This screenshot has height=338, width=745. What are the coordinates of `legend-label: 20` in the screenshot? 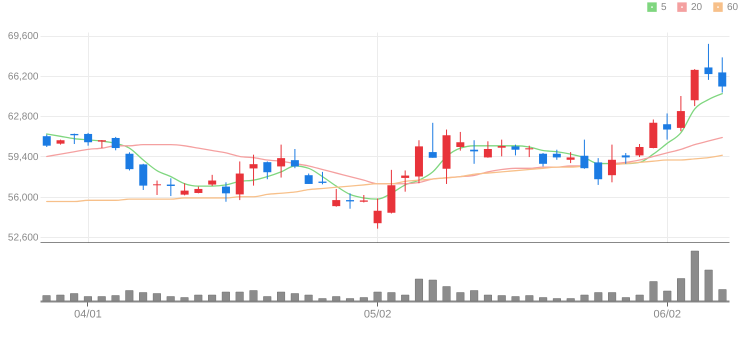 It's located at (697, 8).